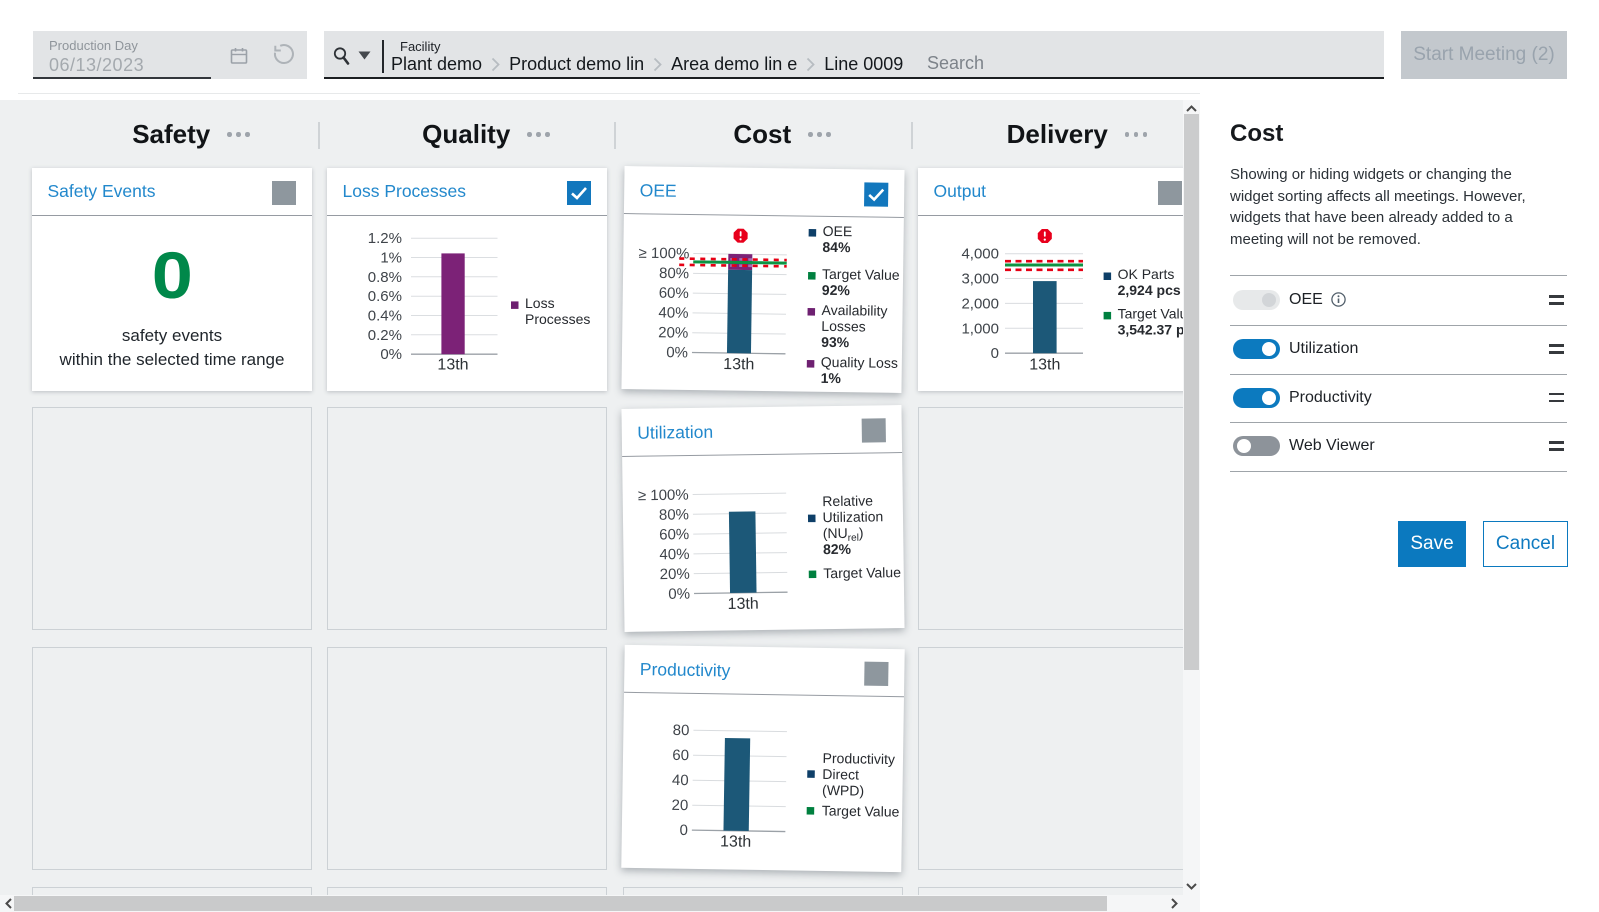 The width and height of the screenshot is (1599, 912). I want to click on svg-text: Quality Loss, so click(859, 361).